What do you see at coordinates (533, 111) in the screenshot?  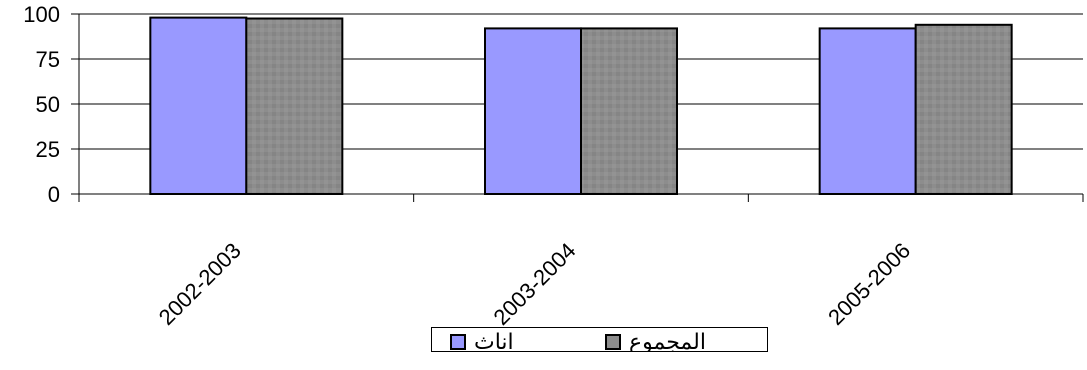 I see `bar-1-2003-2004` at bounding box center [533, 111].